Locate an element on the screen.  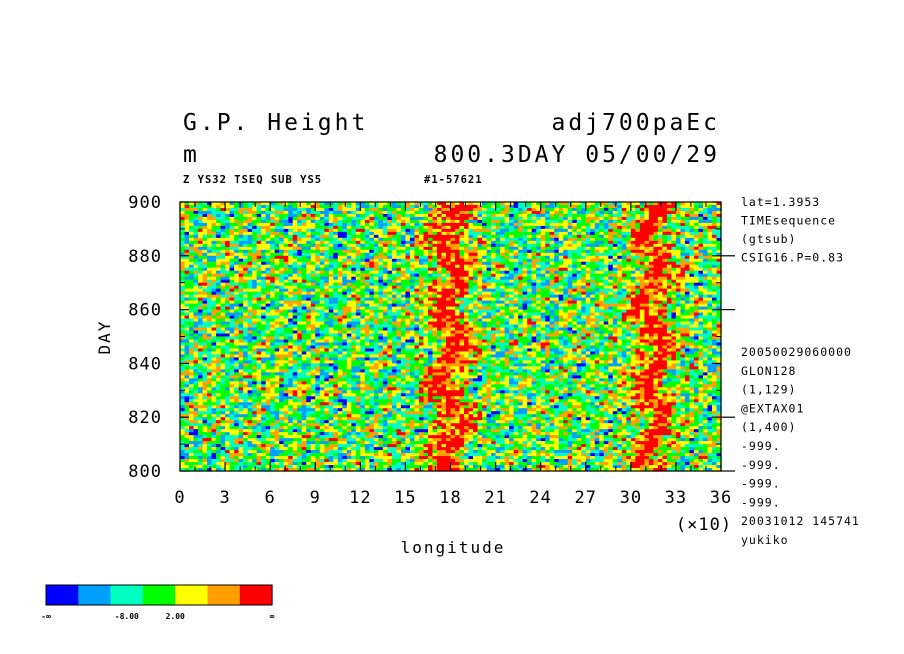
subtitle-left: Z YS32 TSEQ SUB YS5 is located at coordinates (252, 180).